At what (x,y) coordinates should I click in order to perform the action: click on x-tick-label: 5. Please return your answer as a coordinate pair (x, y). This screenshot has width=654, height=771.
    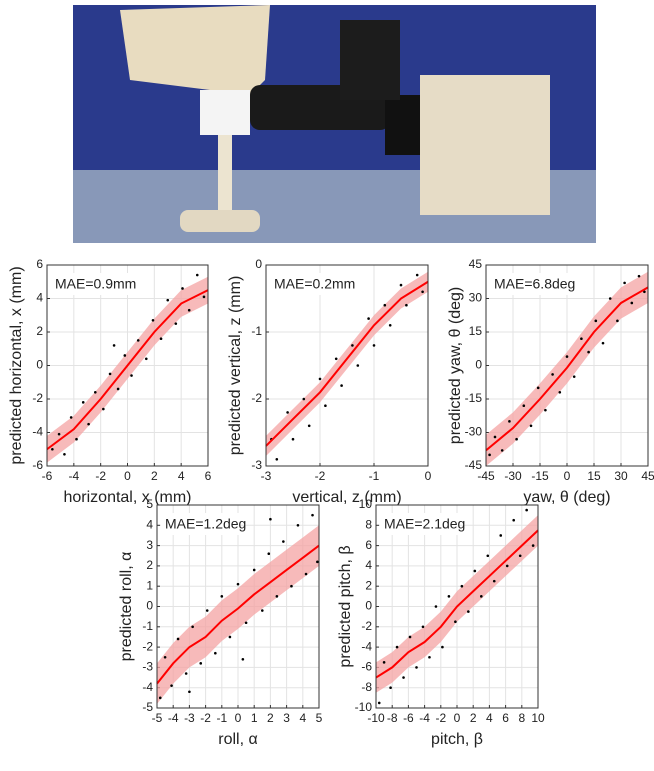
    Looking at the image, I should click on (319, 718).